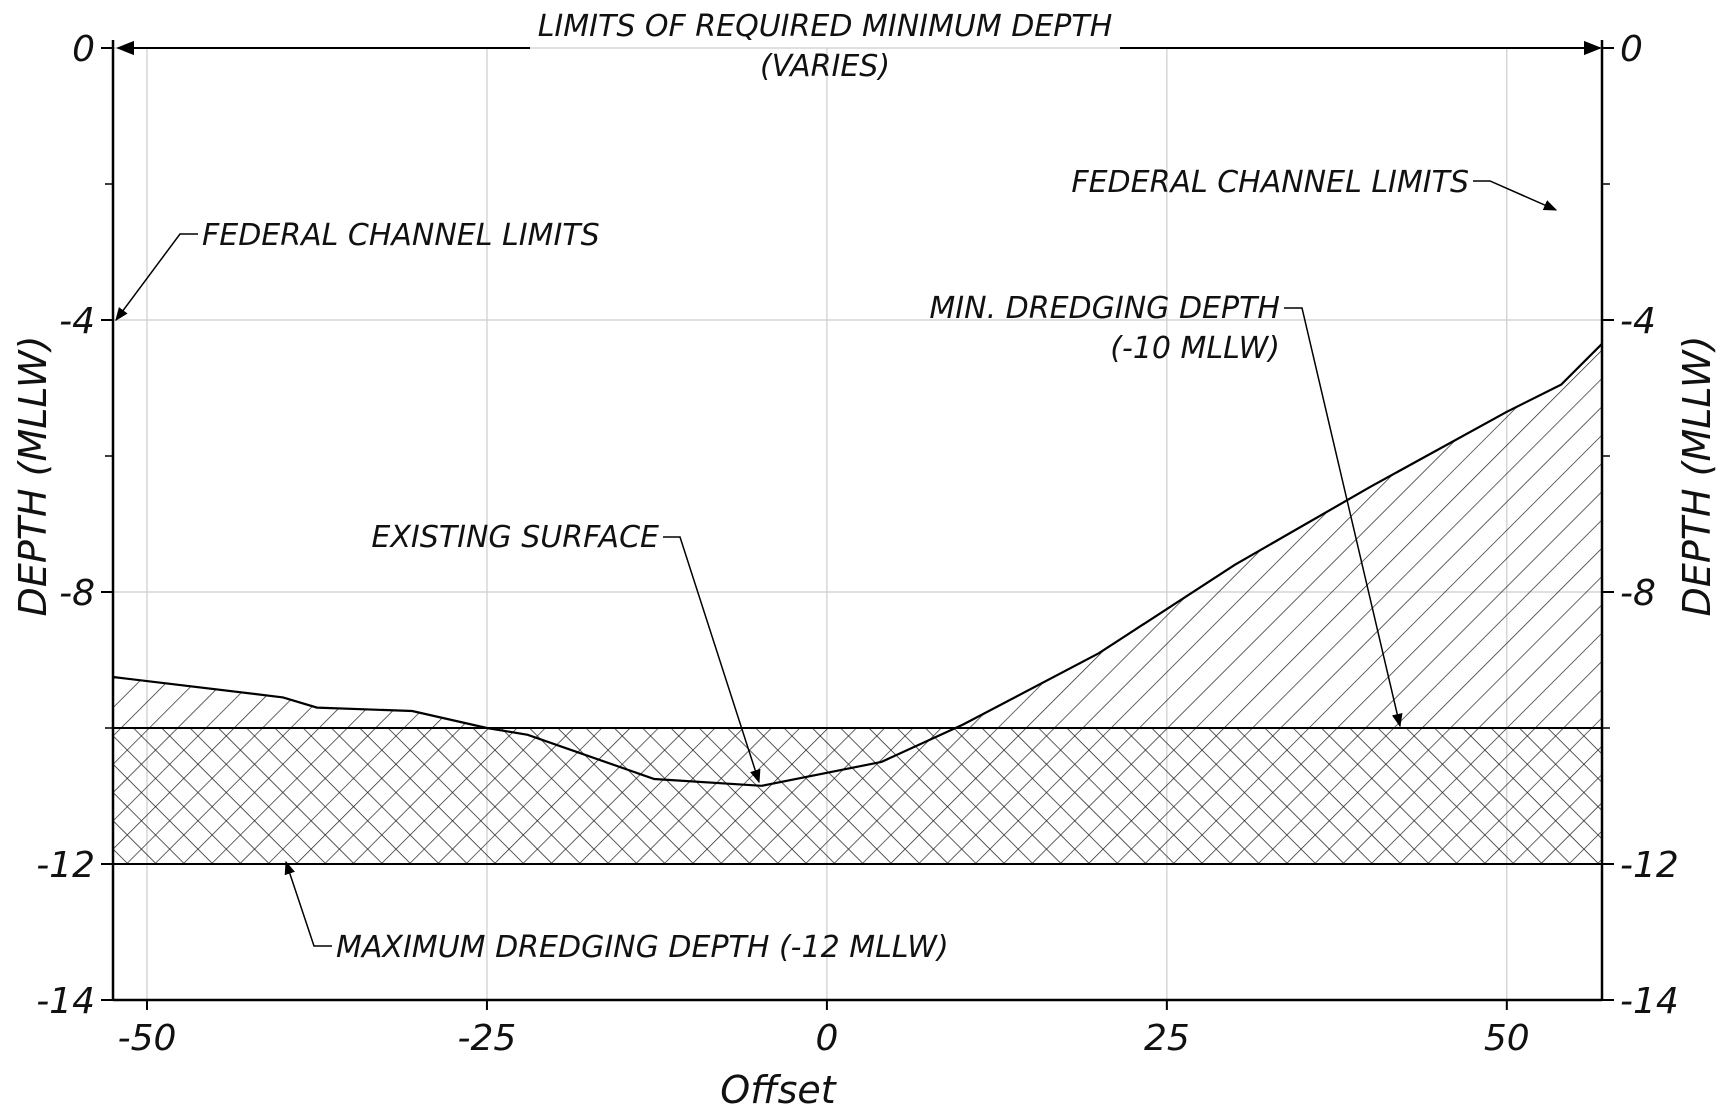  What do you see at coordinates (1638, 593) in the screenshot?
I see `y-tick-label-right-2: -8` at bounding box center [1638, 593].